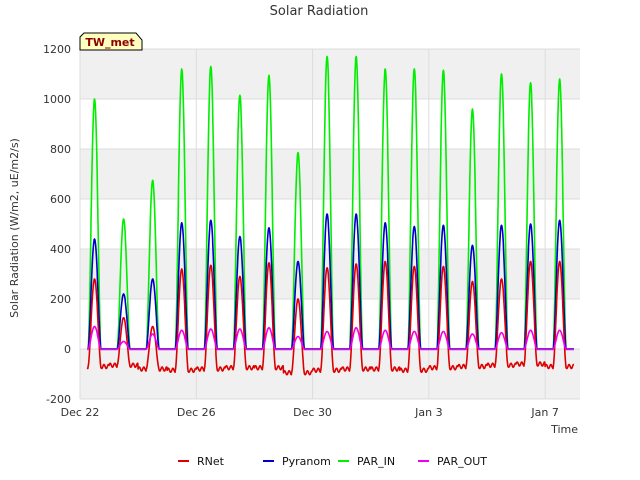  Describe the element at coordinates (14, 228) in the screenshot. I see `y-axis-label: Solar Radiation (W/m2, uE/m2/s)` at that location.